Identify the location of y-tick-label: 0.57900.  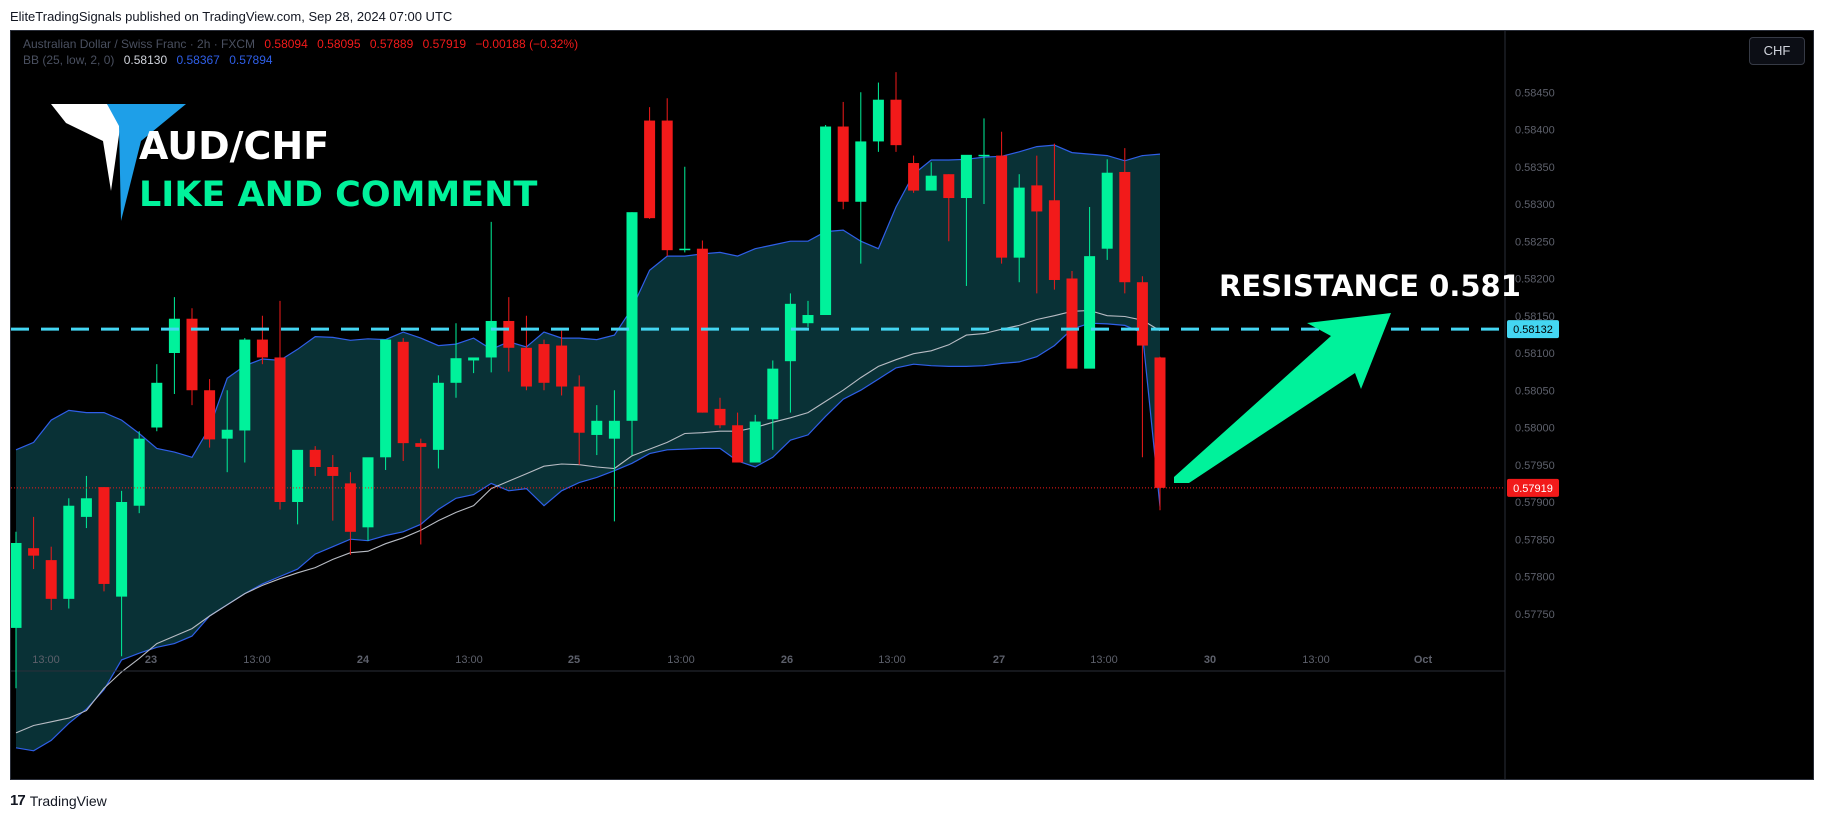
(1535, 503).